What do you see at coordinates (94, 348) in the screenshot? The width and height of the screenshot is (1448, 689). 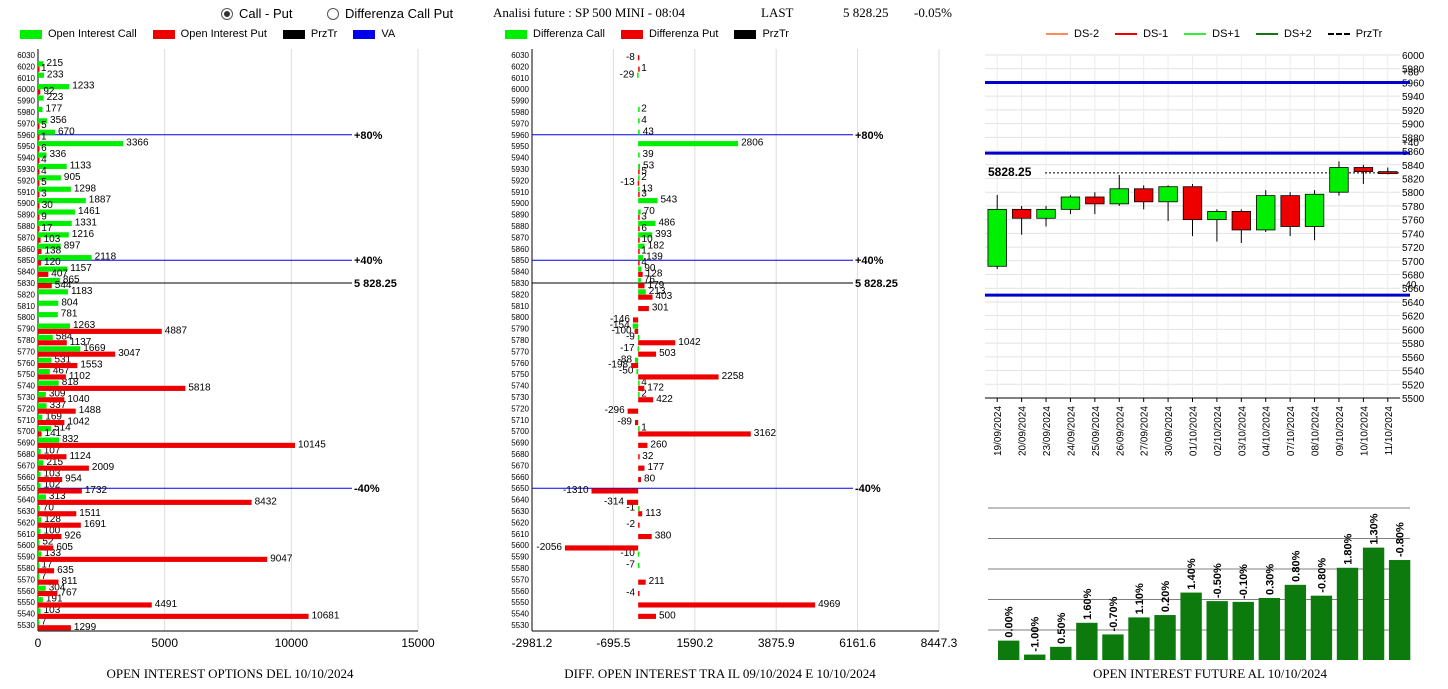 I see `data-label: 1669` at bounding box center [94, 348].